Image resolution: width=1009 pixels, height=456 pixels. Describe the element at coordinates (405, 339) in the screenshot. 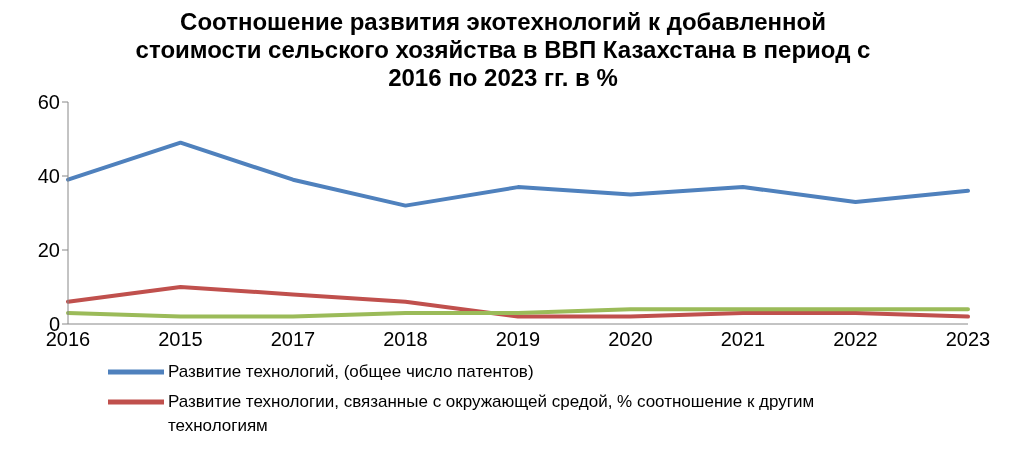

I see `x-tick-label: 2018` at that location.